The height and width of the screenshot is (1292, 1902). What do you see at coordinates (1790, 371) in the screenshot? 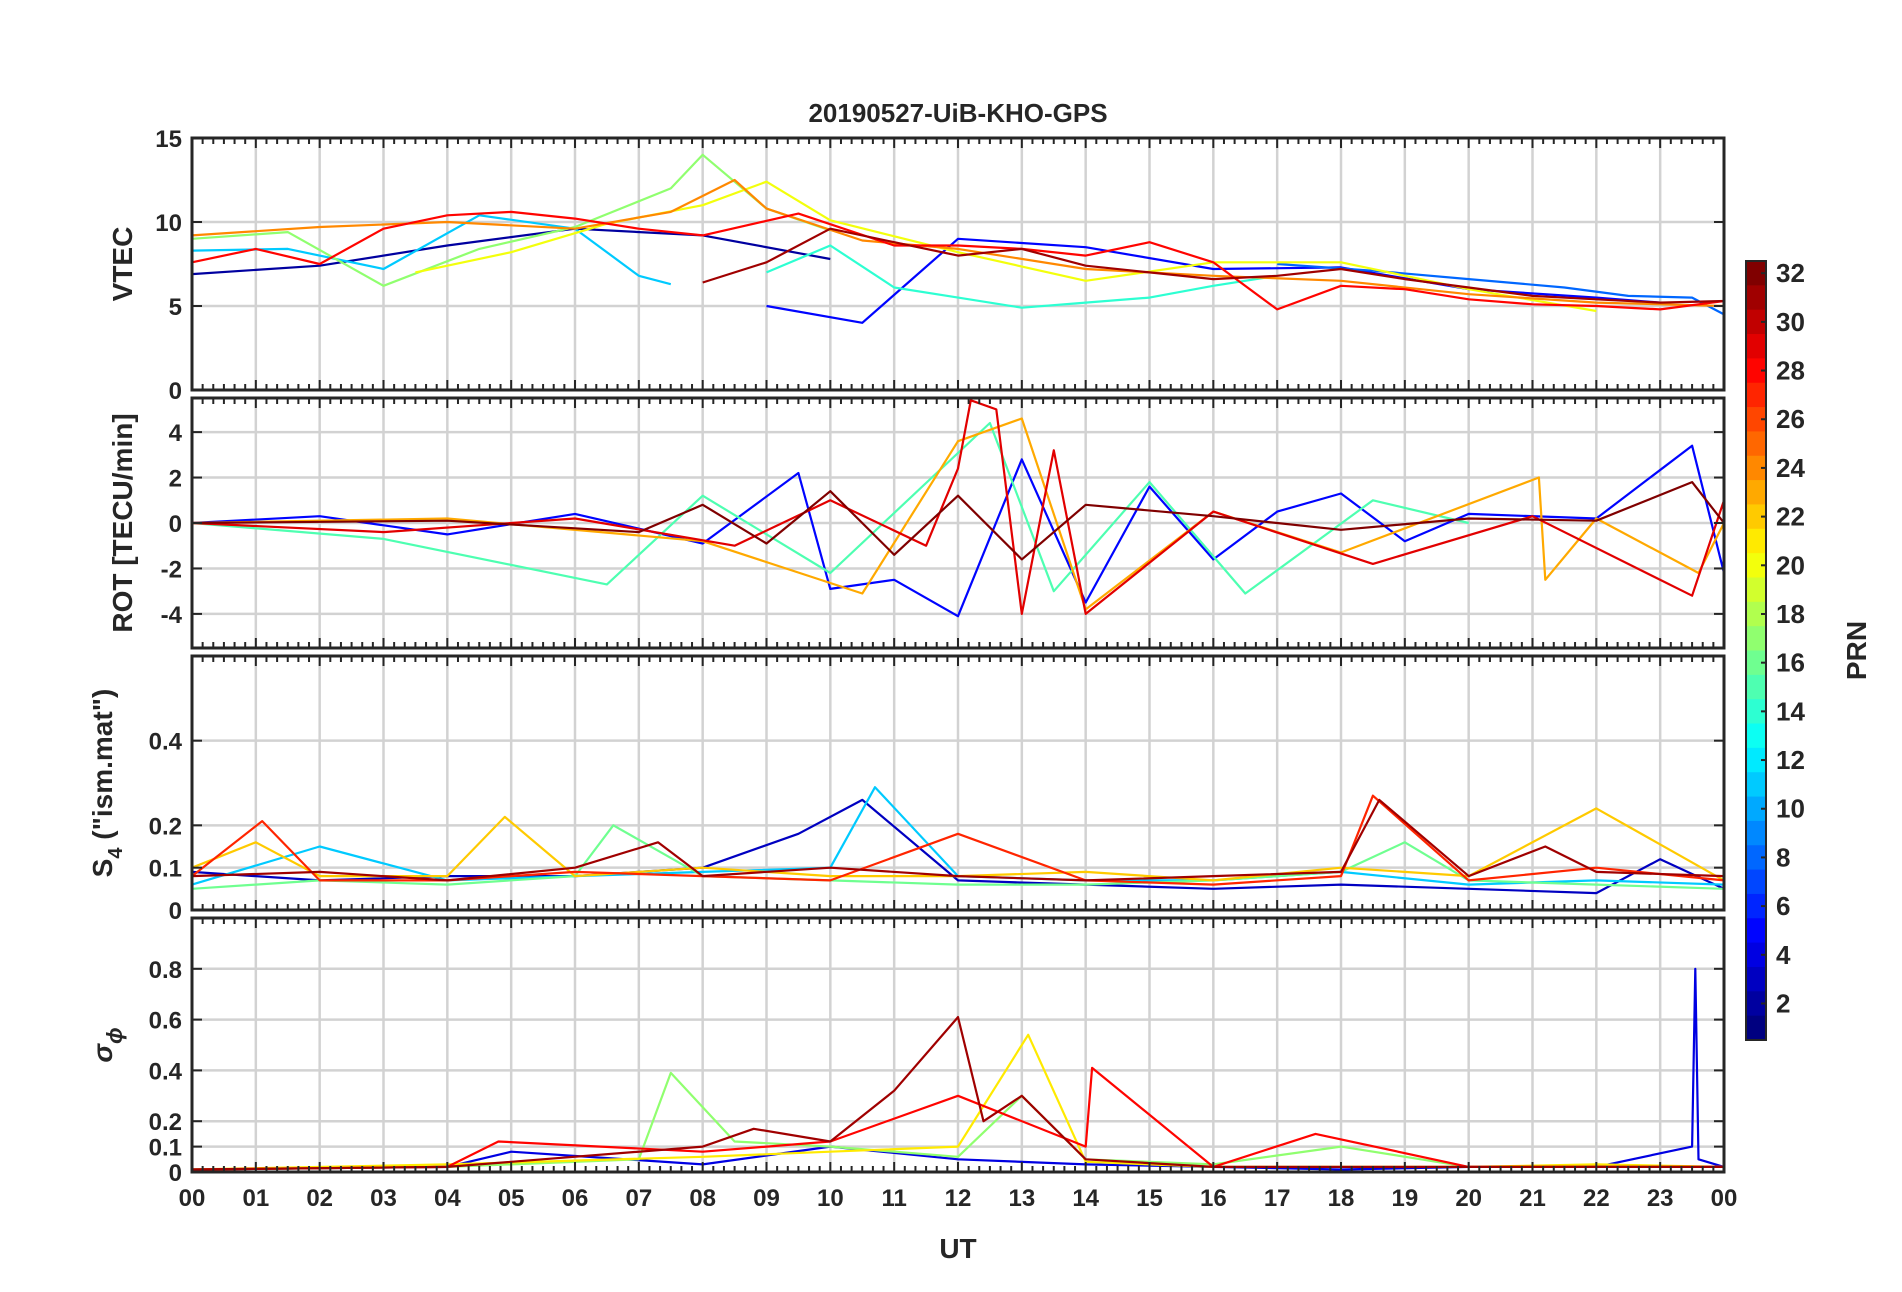
I see `colorbar-tick-label: 28` at bounding box center [1790, 371].